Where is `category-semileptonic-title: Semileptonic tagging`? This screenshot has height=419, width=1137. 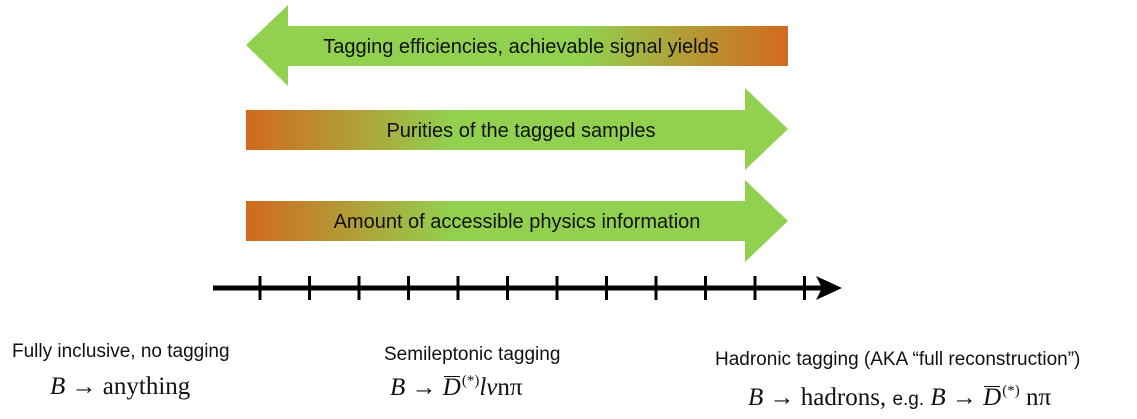 category-semileptonic-title: Semileptonic tagging is located at coordinates (472, 354).